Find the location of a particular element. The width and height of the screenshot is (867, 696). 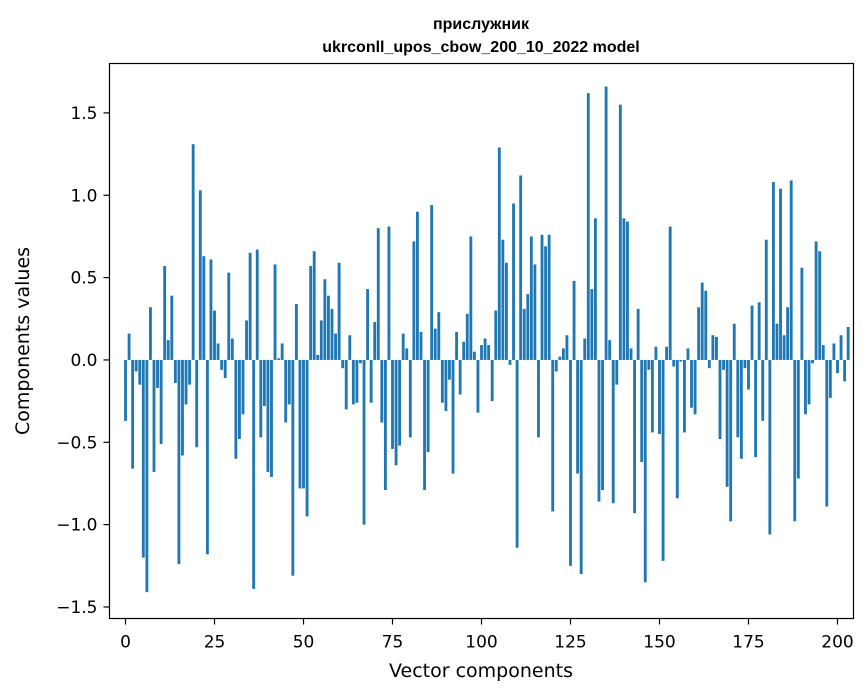

y-tick-label: −1.0 is located at coordinates (76, 526).